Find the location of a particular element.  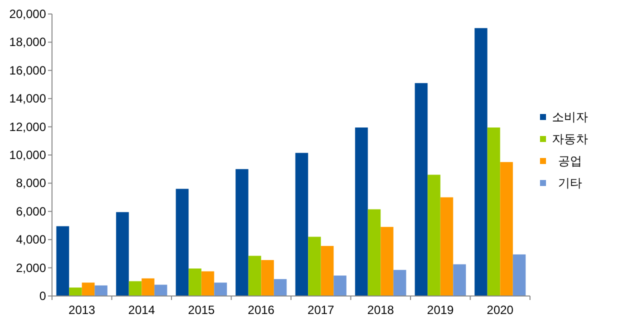

y-tick-label: 18,000 is located at coordinates (27, 42).